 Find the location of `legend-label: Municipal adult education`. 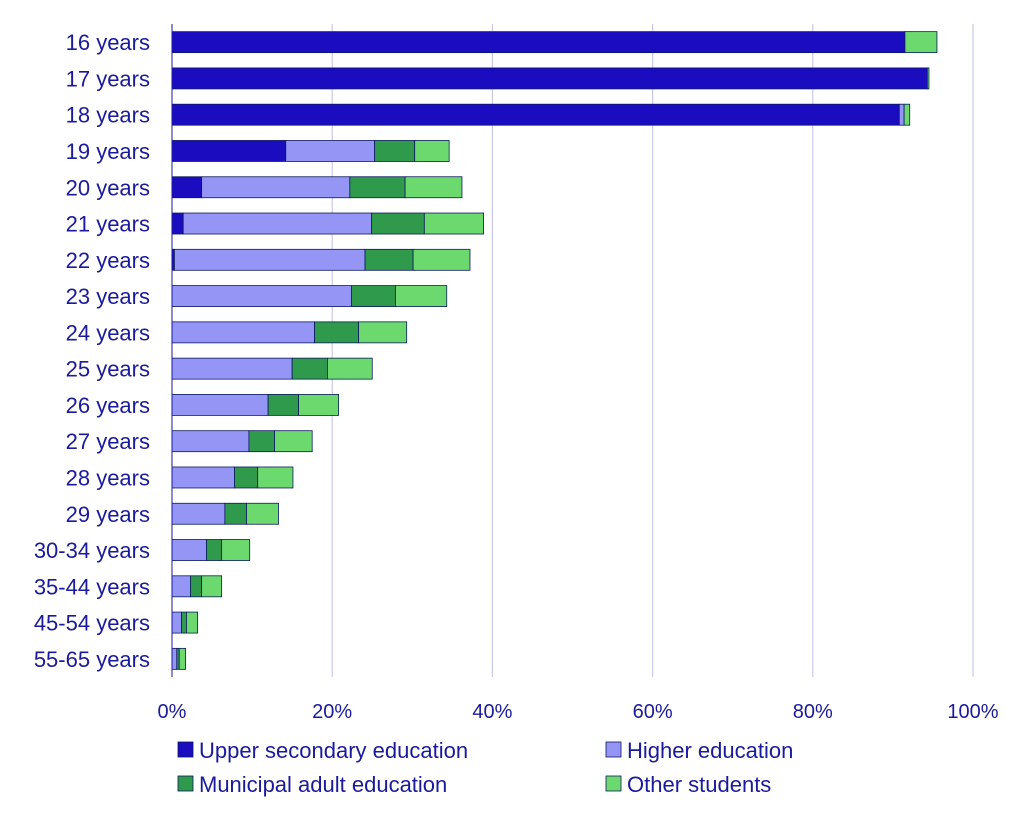

legend-label: Municipal adult education is located at coordinates (323, 784).